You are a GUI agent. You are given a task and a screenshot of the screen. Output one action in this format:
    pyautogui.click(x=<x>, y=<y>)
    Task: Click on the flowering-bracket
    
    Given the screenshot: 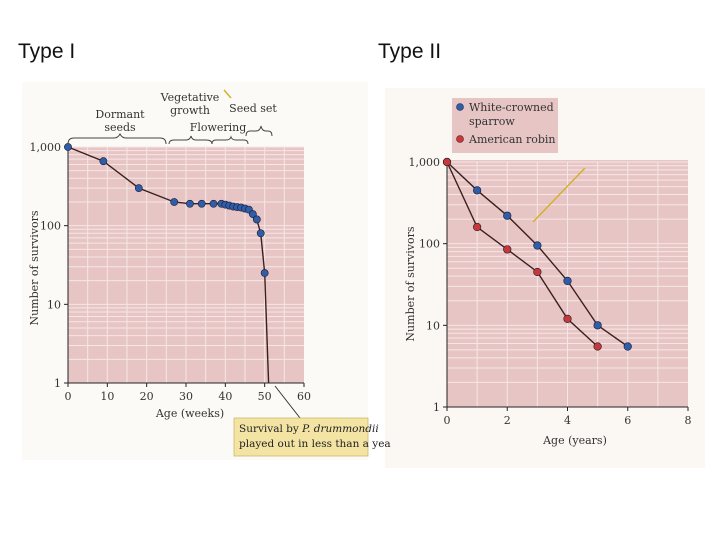 What is the action you would take?
    pyautogui.click(x=230, y=140)
    